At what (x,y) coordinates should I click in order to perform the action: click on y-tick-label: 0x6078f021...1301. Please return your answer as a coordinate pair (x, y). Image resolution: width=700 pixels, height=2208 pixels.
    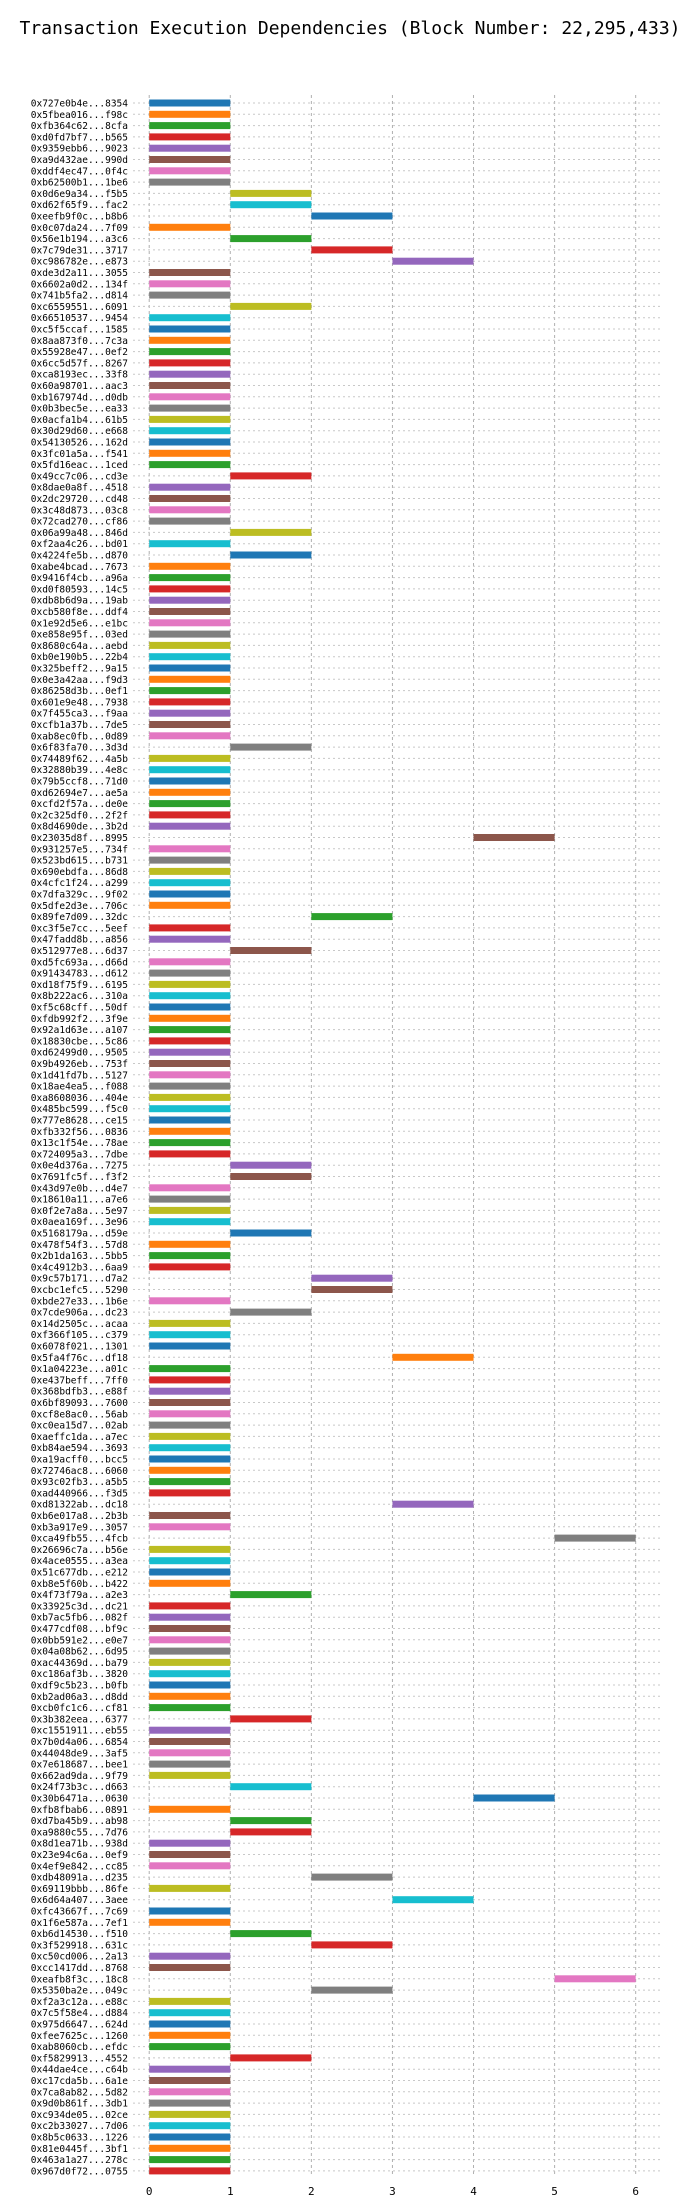
    Looking at the image, I should click on (80, 1347).